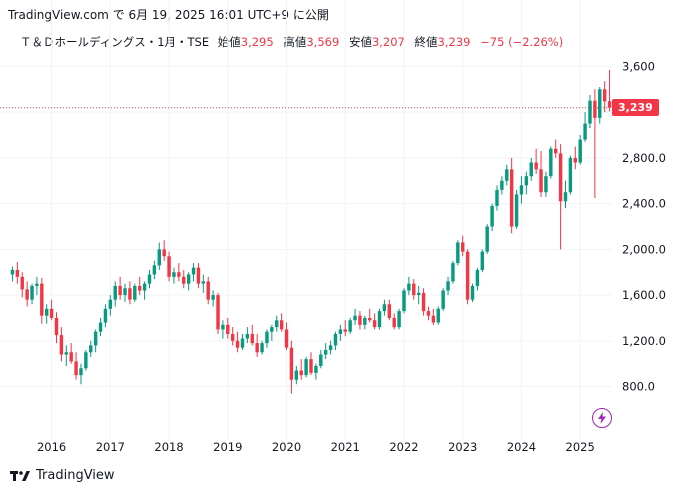 The width and height of the screenshot is (684, 495). Describe the element at coordinates (521, 447) in the screenshot. I see `x-tick-label: 2024` at that location.